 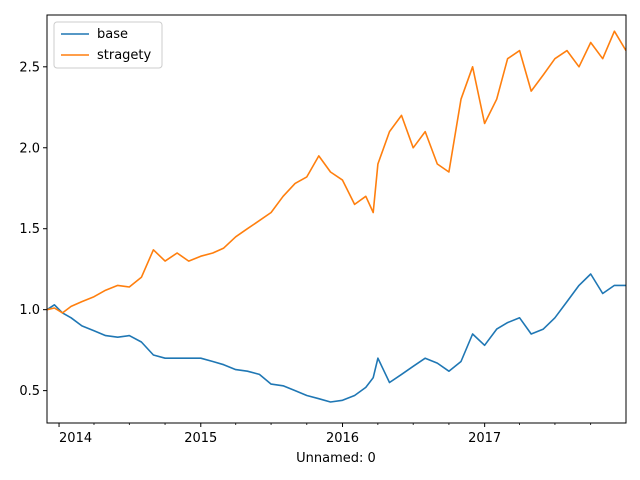 I want to click on y-tick-label: 1.0, so click(x=29, y=310).